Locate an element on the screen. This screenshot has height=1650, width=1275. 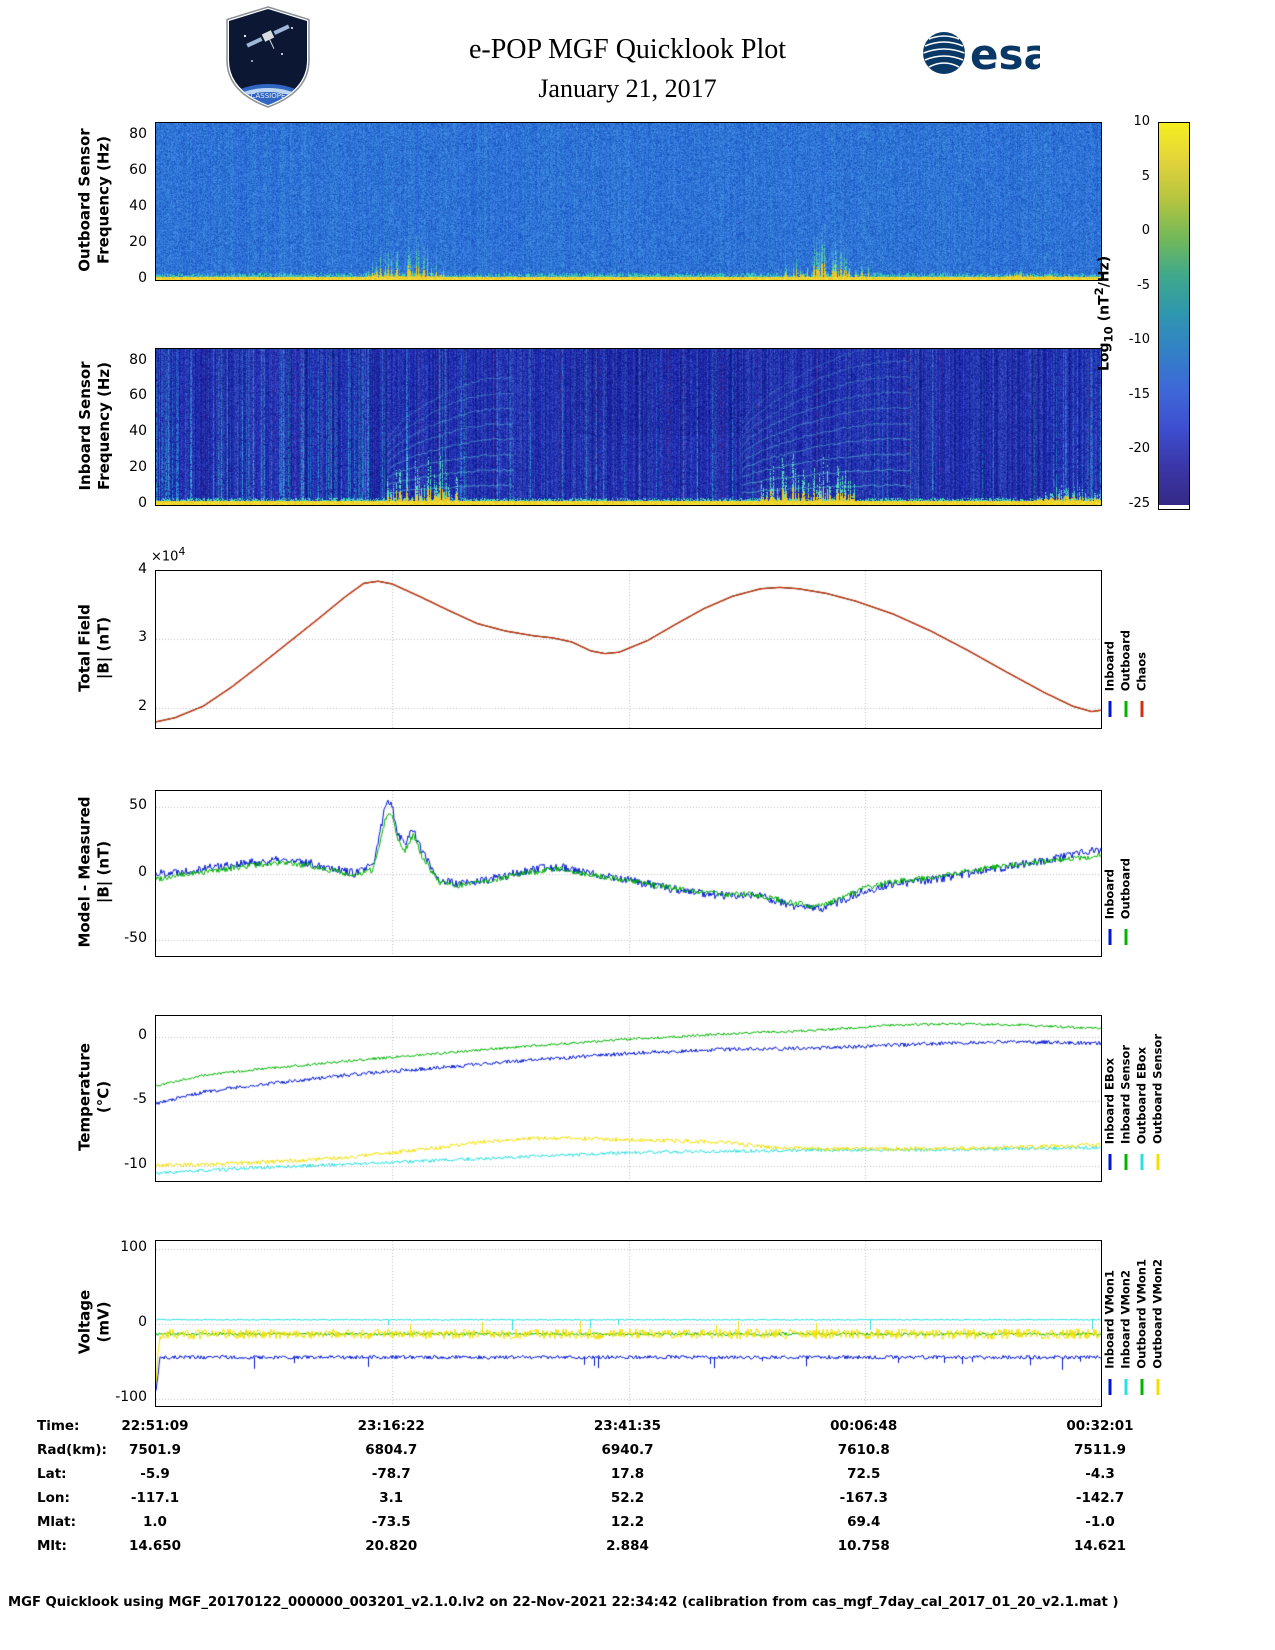
legend-label: Inboard Sensor is located at coordinates (1125, 1094).